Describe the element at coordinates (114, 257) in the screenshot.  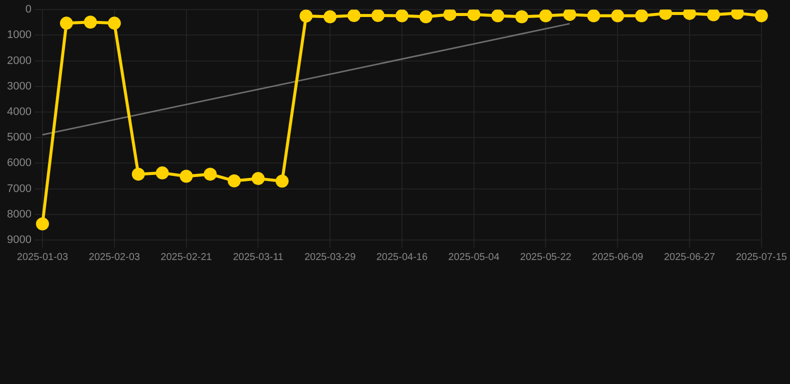
I see `x-tick-label: 2025-02-03` at that location.